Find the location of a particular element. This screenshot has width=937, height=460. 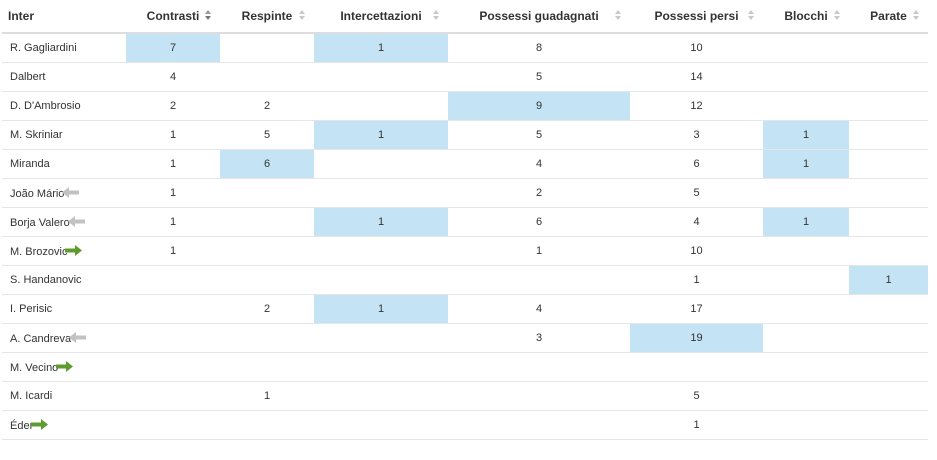

player-name-cell: A. Candreva is located at coordinates (64, 338).